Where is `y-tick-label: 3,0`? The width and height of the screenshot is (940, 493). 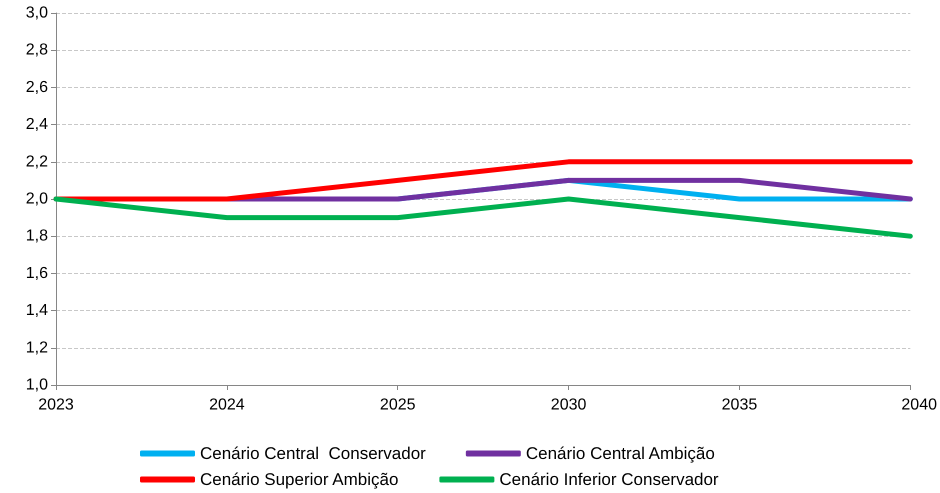
y-tick-label: 3,0 is located at coordinates (37, 13).